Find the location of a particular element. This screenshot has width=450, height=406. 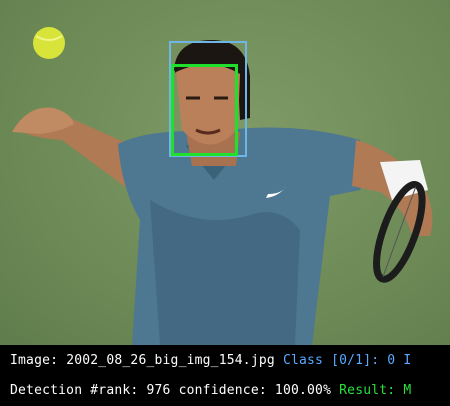

detection-rank: 976 is located at coordinates (158, 390).